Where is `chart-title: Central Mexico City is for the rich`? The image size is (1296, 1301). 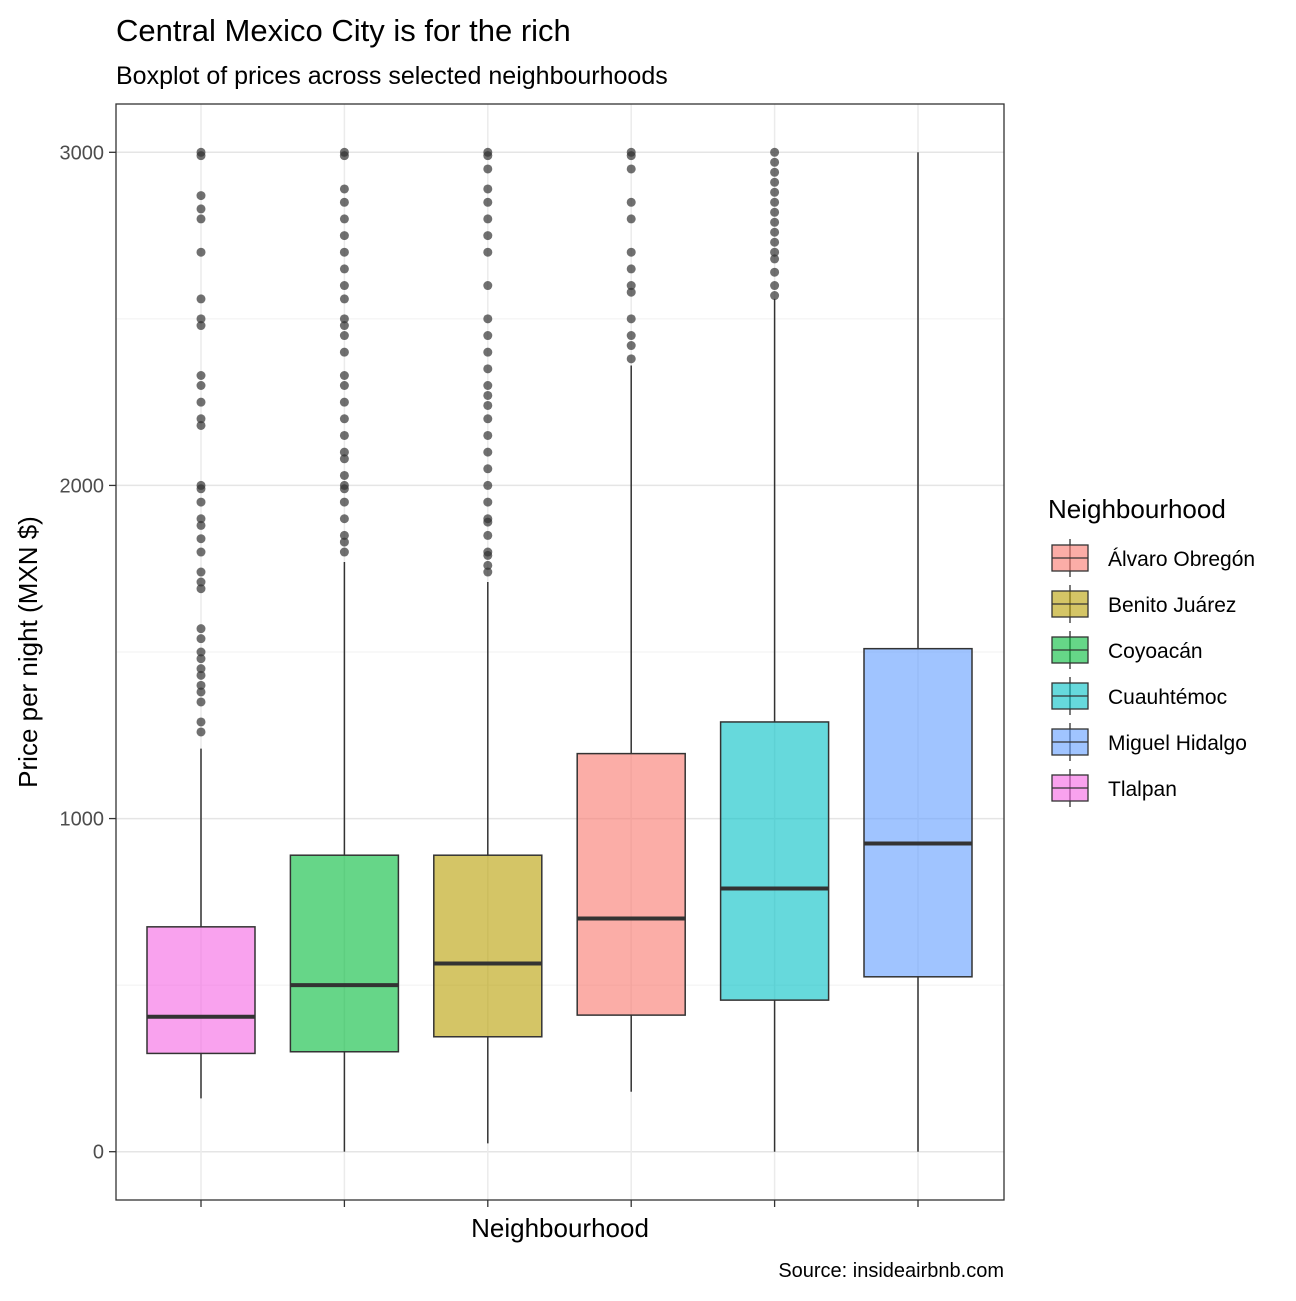
chart-title: Central Mexico City is for the rich is located at coordinates (343, 30).